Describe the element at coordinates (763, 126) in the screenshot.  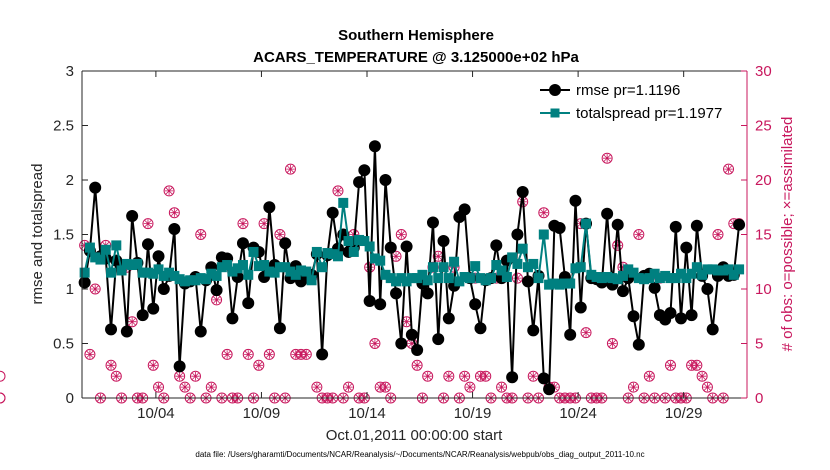
I see `y2-tick-label: 25` at that location.